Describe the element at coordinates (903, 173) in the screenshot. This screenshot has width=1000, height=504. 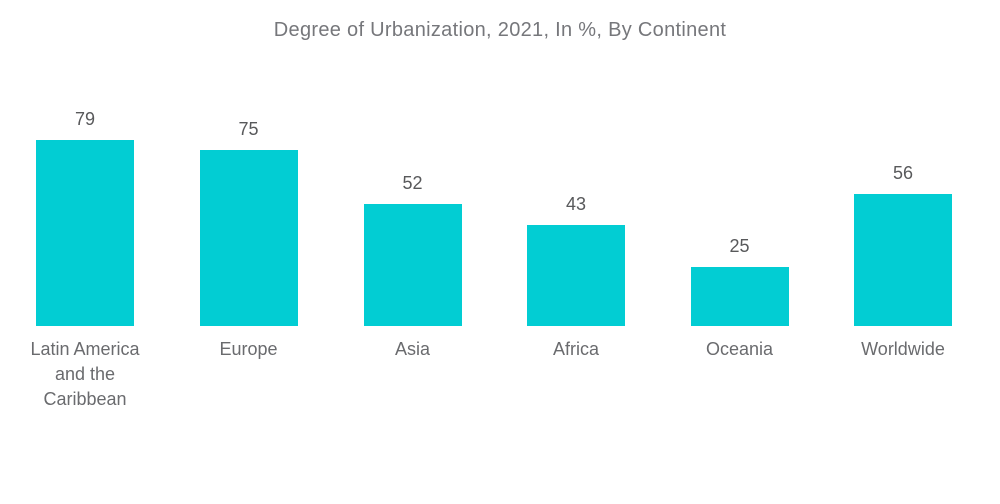
I see `value-label: 56` at that location.